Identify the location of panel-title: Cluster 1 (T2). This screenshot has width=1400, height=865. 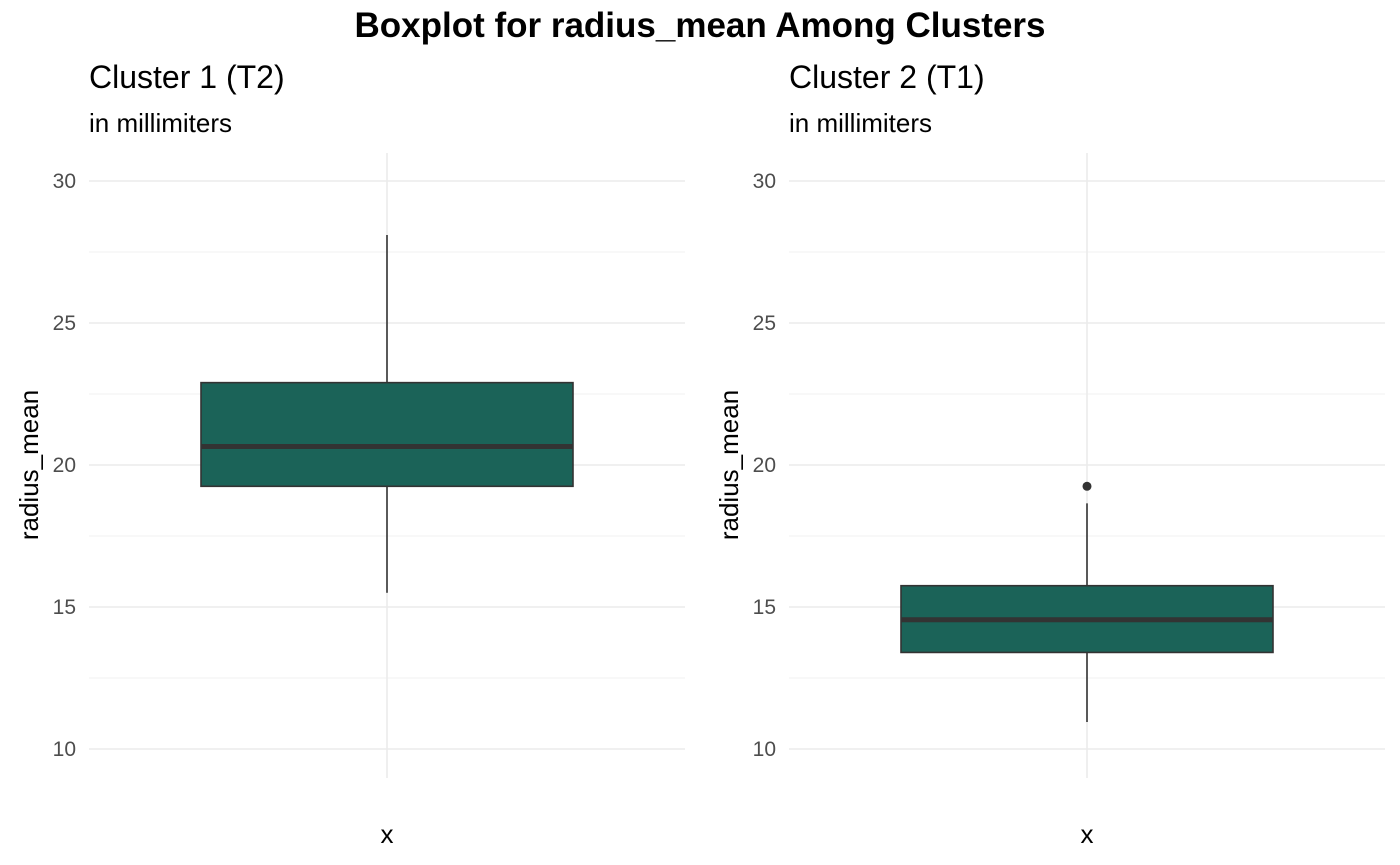
(187, 77).